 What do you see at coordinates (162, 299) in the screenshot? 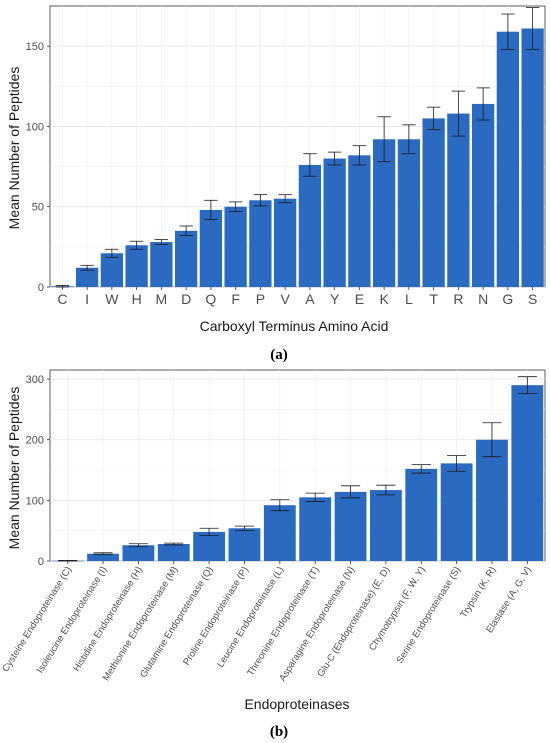
I see `x-tick-label-a-4: M` at bounding box center [162, 299].